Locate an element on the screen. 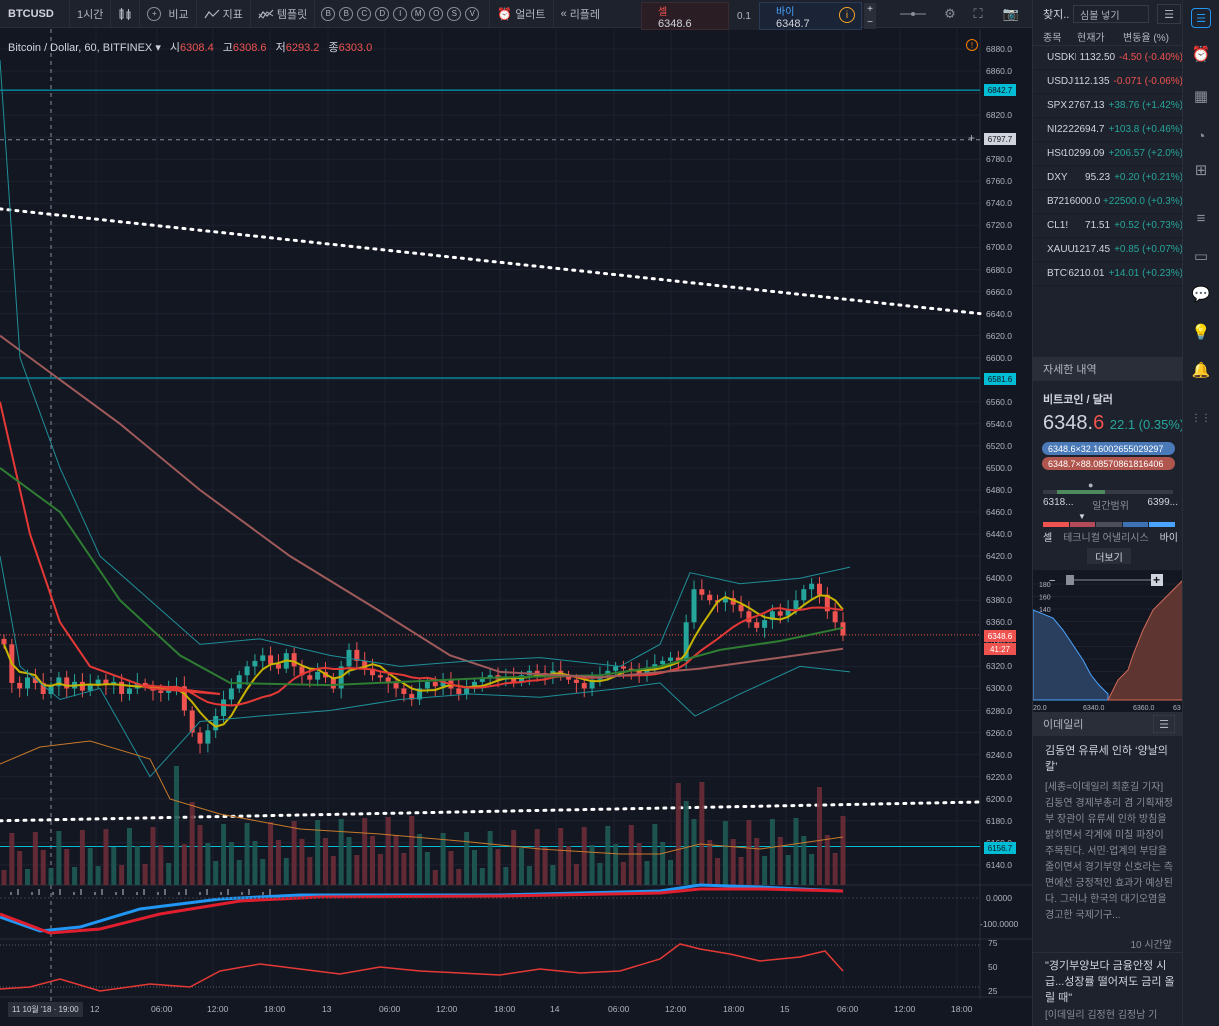  study-shortcut-button: O is located at coordinates (436, 13).